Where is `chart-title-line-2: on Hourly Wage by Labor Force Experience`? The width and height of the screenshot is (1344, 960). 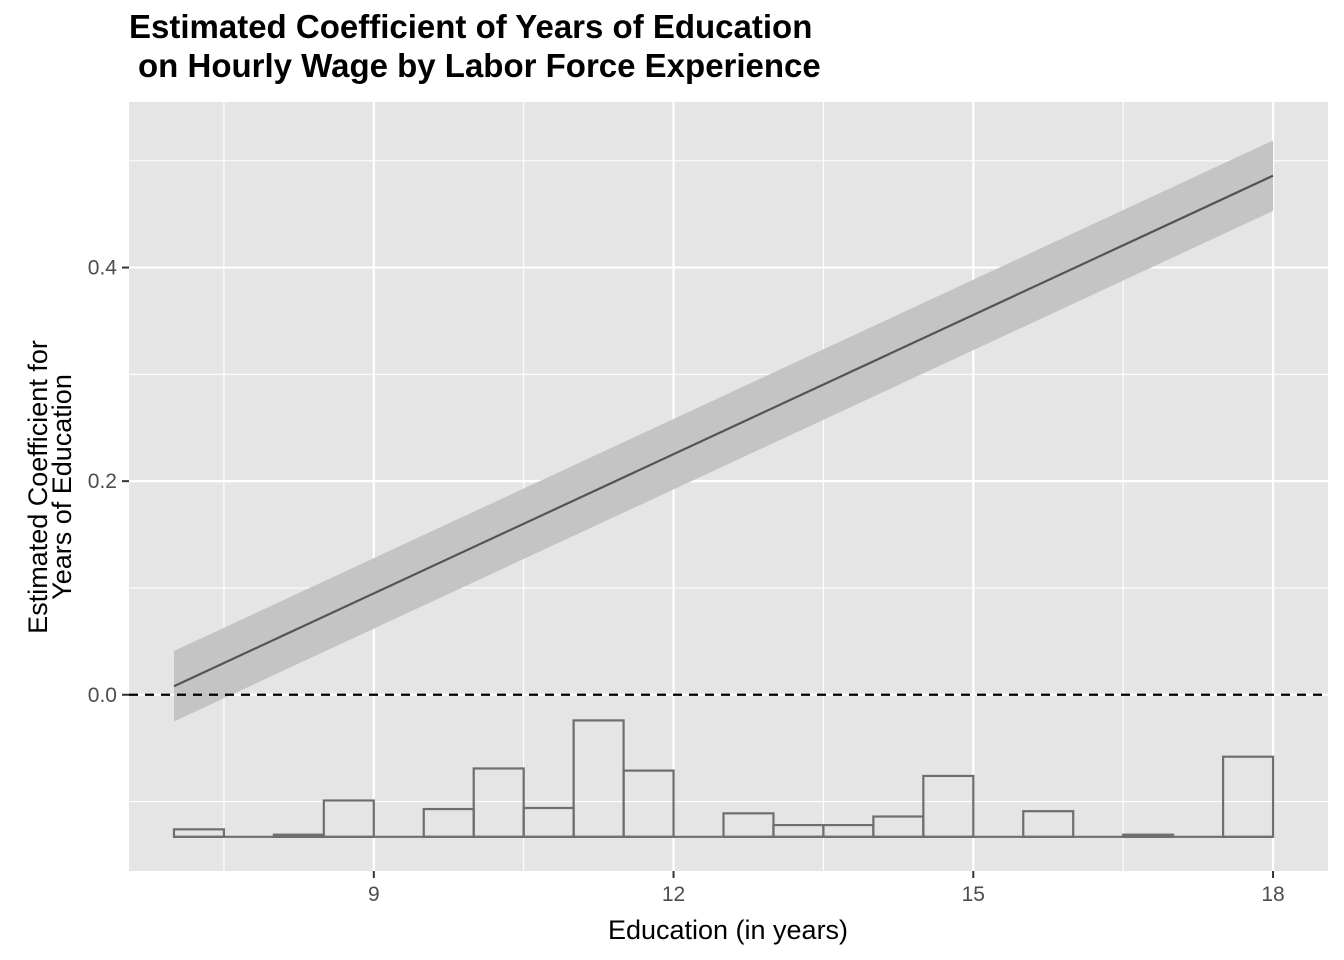
chart-title-line-2: on Hourly Wage by Labor Force Experience is located at coordinates (479, 65).